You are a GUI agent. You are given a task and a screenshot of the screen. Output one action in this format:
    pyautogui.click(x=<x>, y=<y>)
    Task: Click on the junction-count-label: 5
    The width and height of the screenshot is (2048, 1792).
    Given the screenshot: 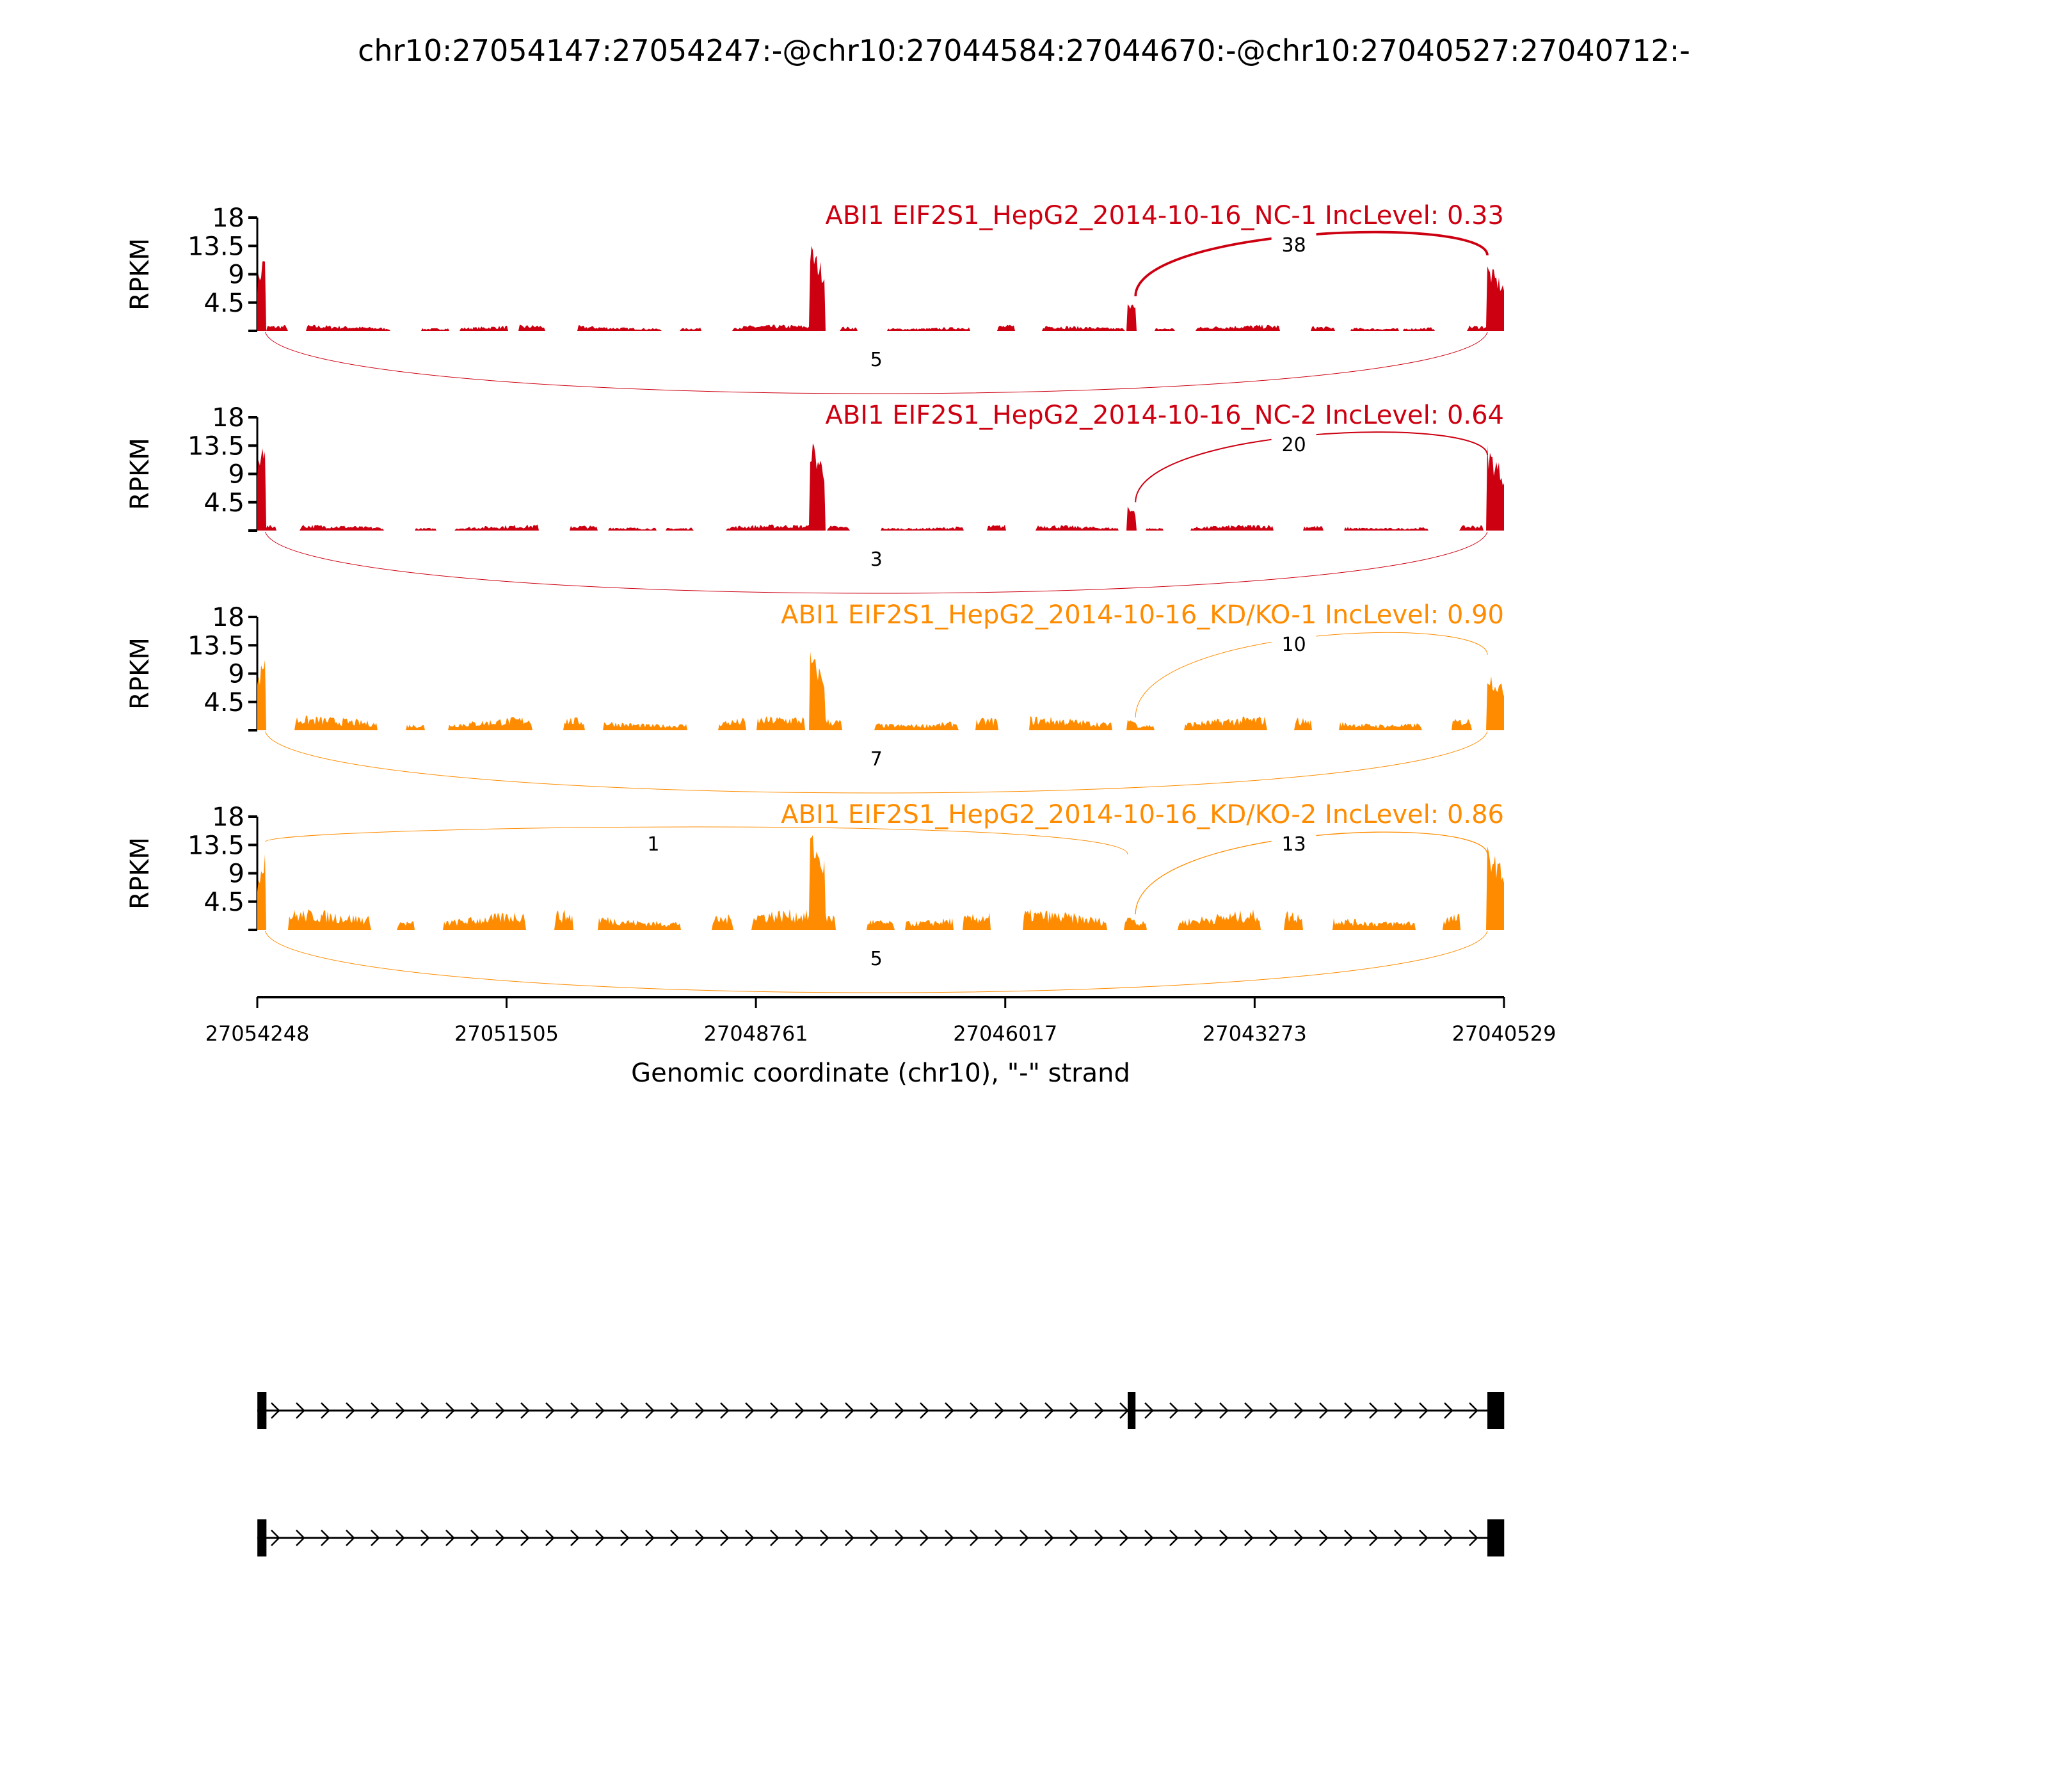 What is the action you would take?
    pyautogui.click(x=876, y=959)
    